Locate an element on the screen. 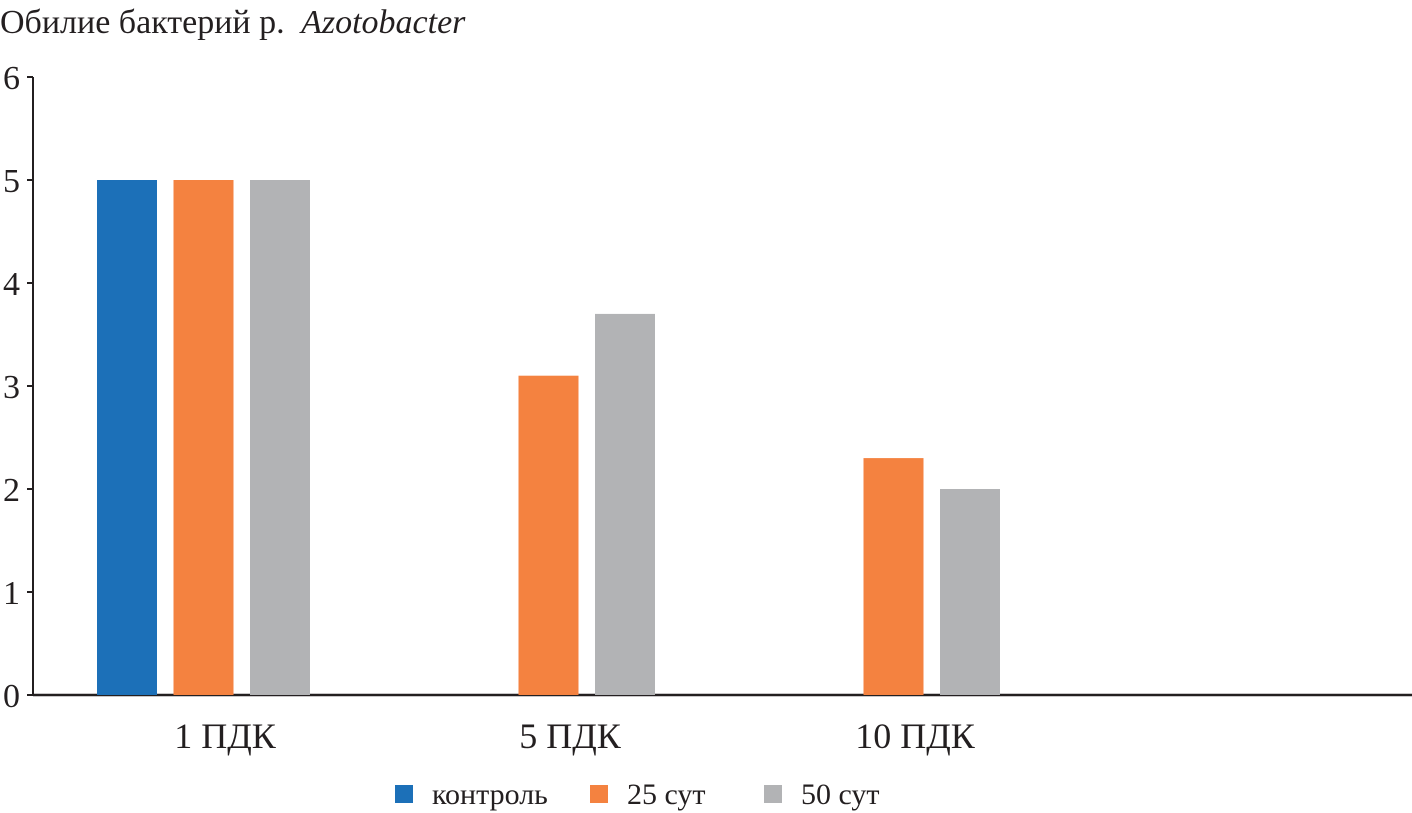 This screenshot has height=813, width=1412. y-tick-label: 5 is located at coordinates (11, 181).